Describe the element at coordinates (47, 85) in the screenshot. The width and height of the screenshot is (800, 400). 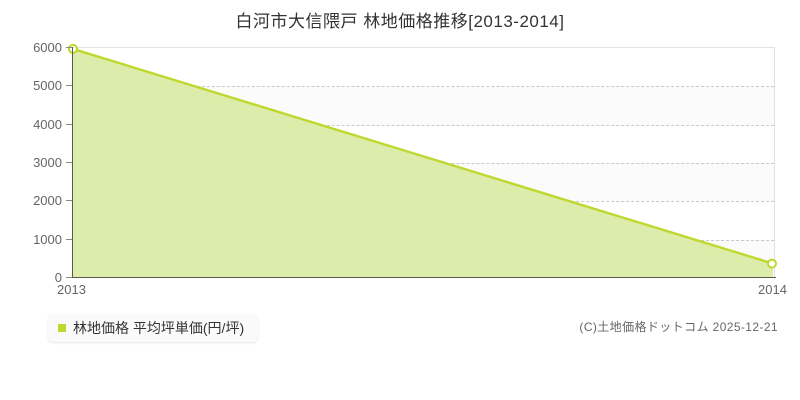
I see `y-axis-label-5000: 5000` at that location.